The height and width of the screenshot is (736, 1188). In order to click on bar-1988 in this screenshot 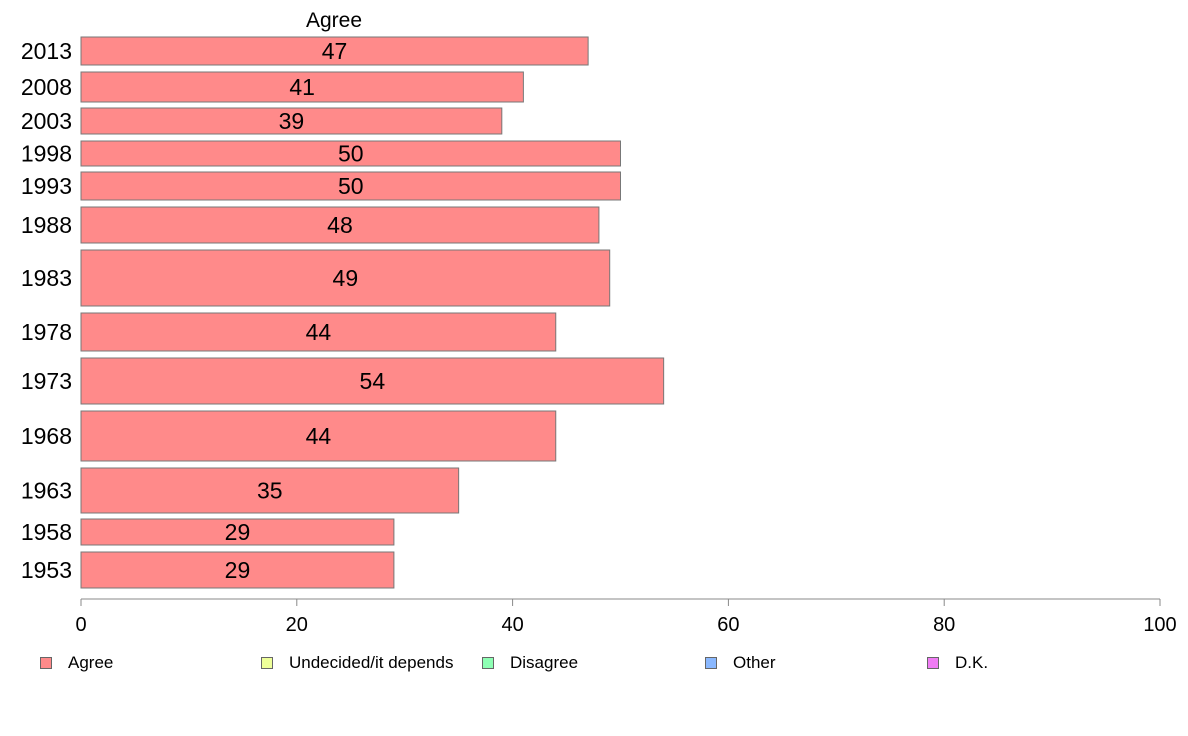, I will do `click(340, 225)`.